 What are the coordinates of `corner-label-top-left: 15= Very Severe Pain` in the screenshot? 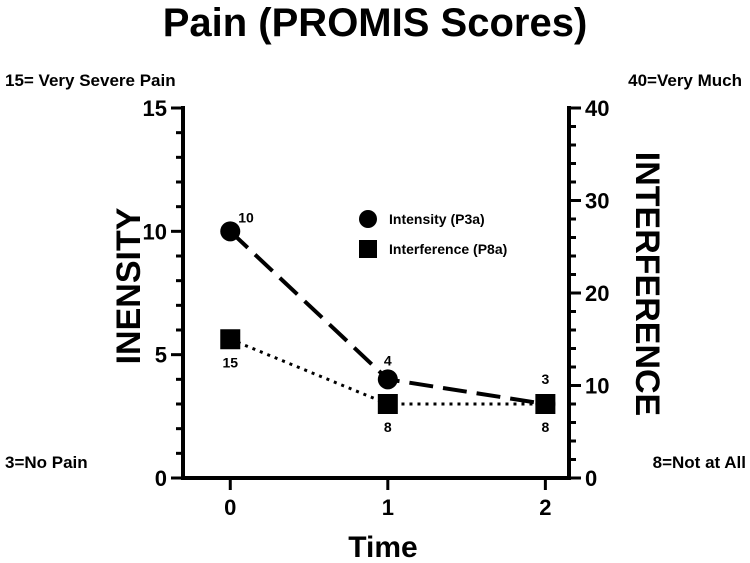 It's located at (90, 80).